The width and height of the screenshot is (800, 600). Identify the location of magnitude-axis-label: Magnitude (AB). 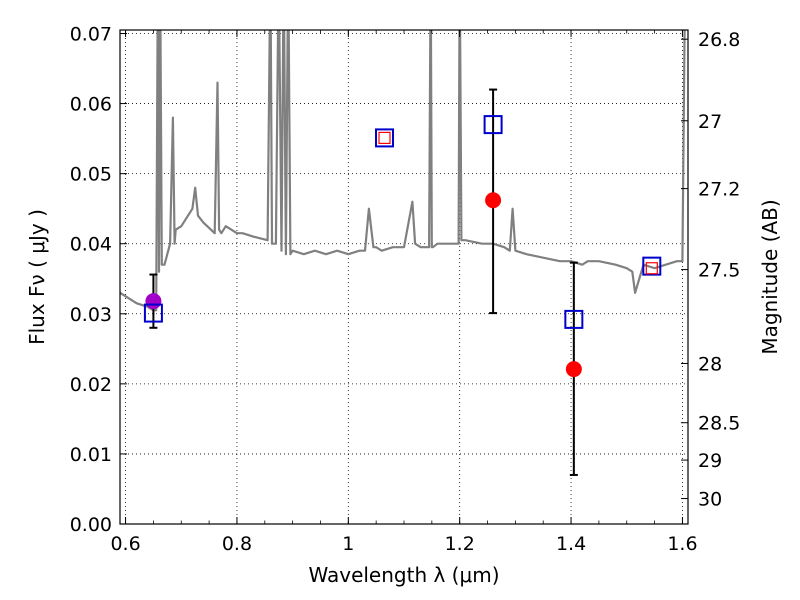
(770, 276).